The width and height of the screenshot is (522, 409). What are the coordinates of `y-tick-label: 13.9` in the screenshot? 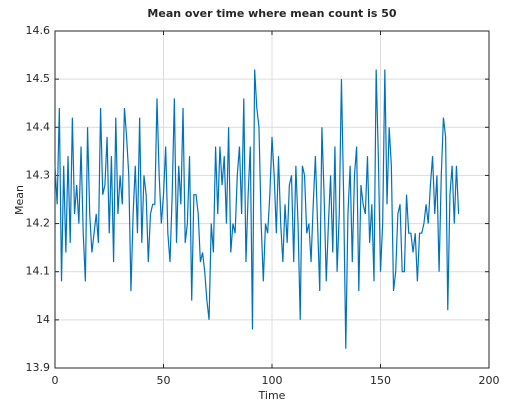 It's located at (38, 367).